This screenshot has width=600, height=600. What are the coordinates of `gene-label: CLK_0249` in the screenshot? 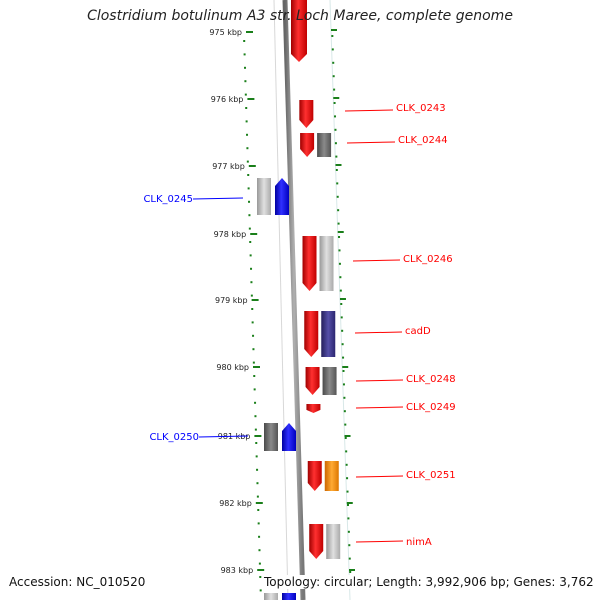 It's located at (431, 407).